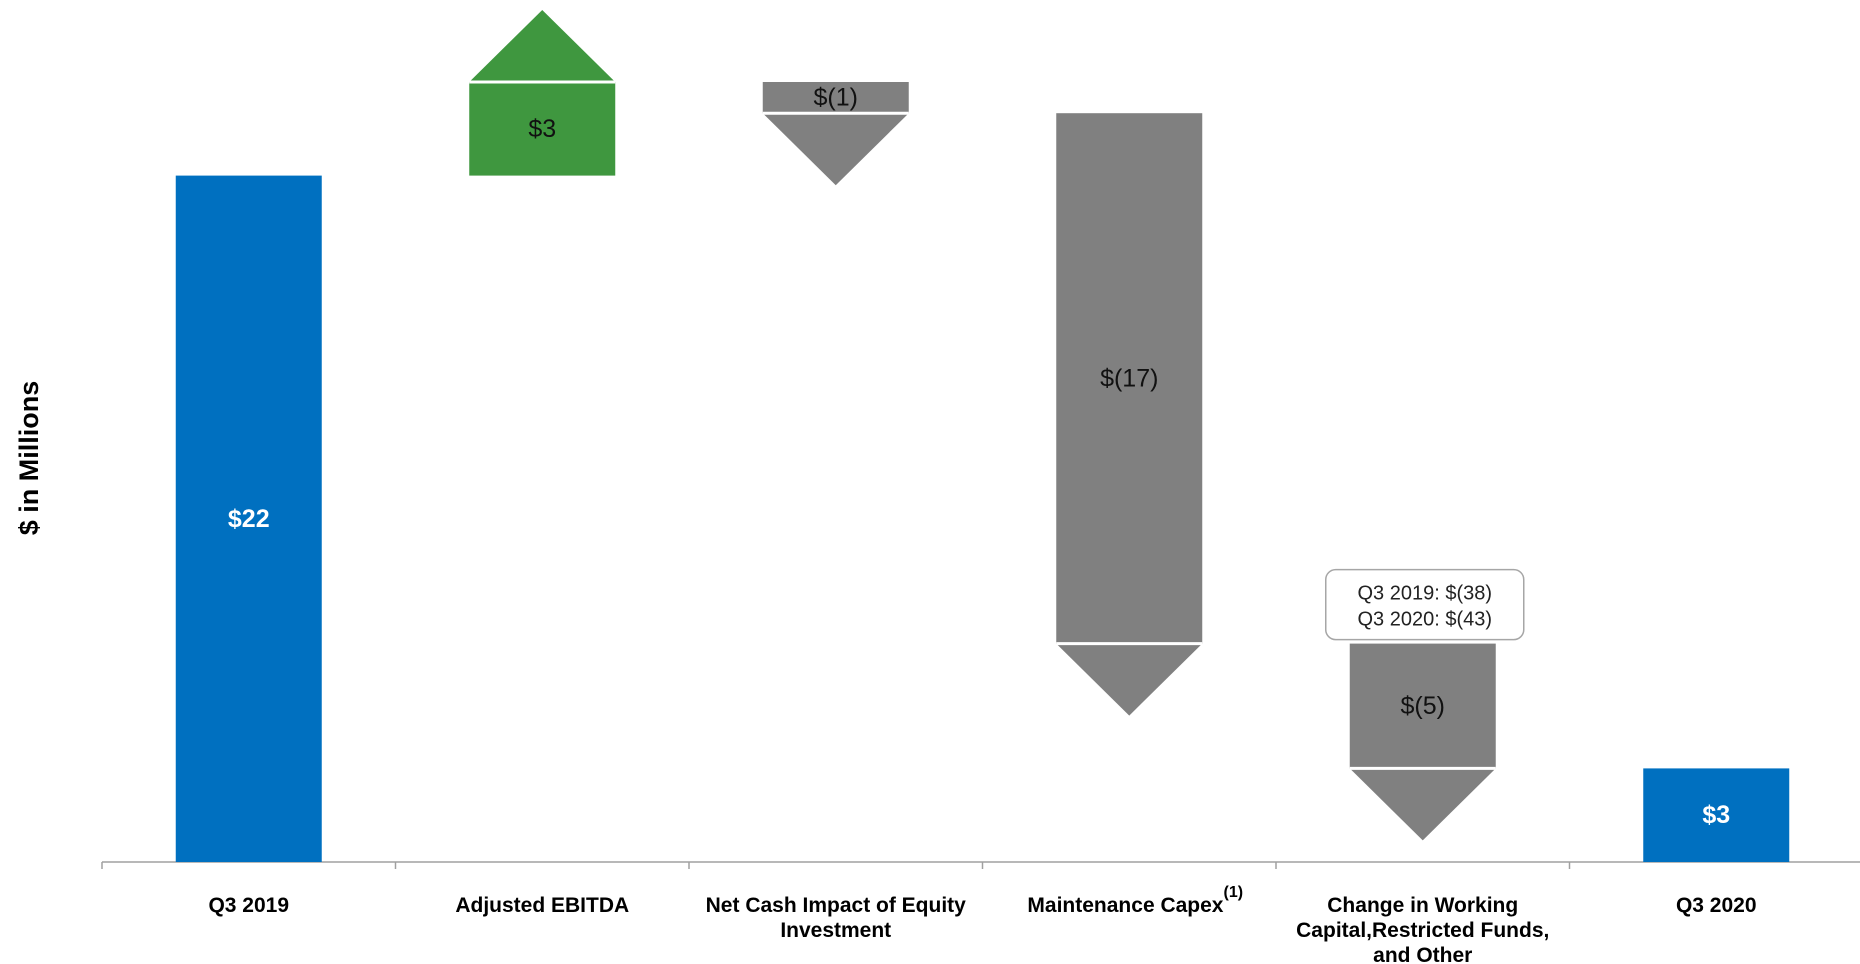 This screenshot has width=1860, height=964. Describe the element at coordinates (1422, 930) in the screenshot. I see `category-label: Capital,Restricted Funds,` at that location.